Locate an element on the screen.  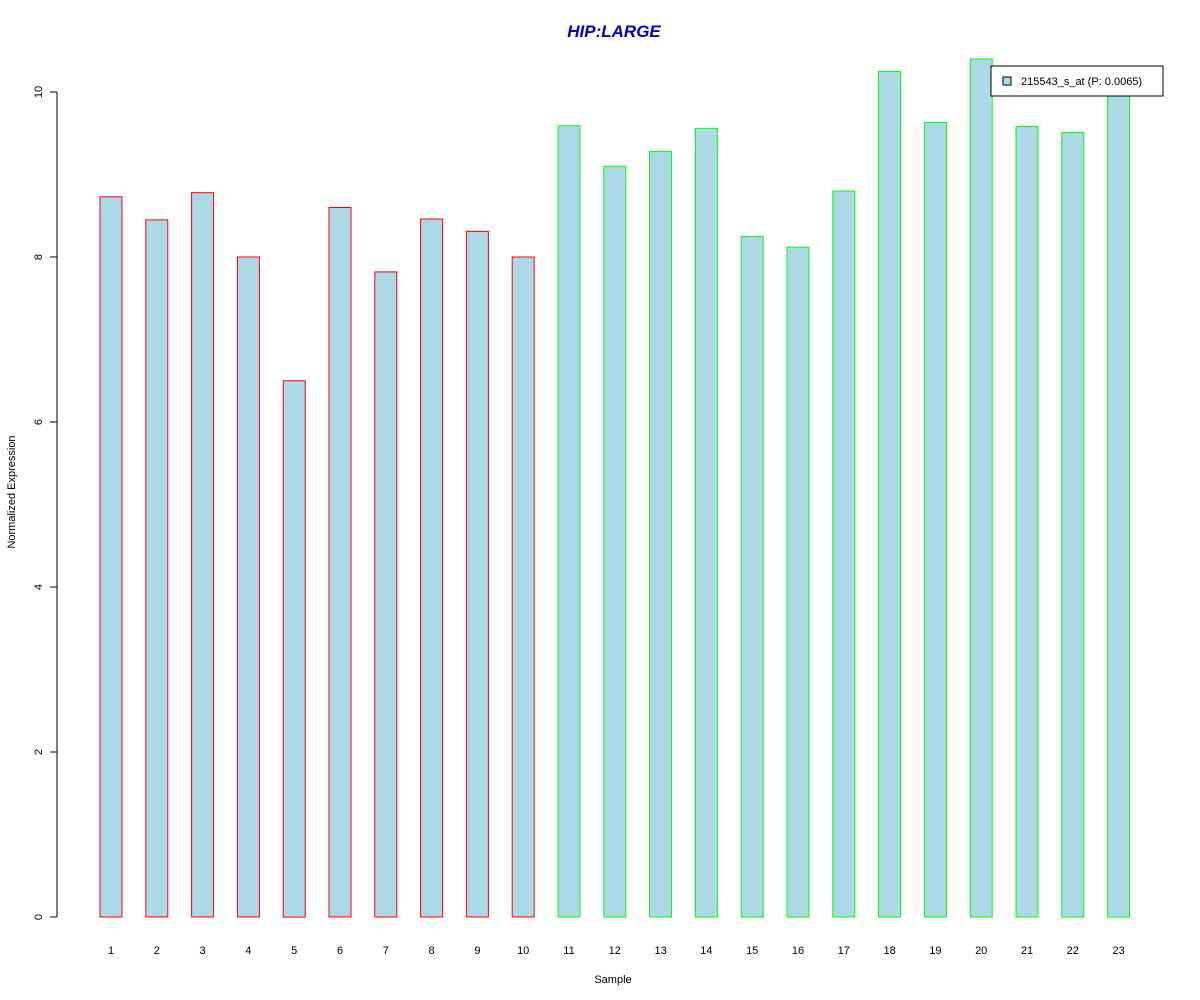
x-tick-label: 9 is located at coordinates (477, 951).